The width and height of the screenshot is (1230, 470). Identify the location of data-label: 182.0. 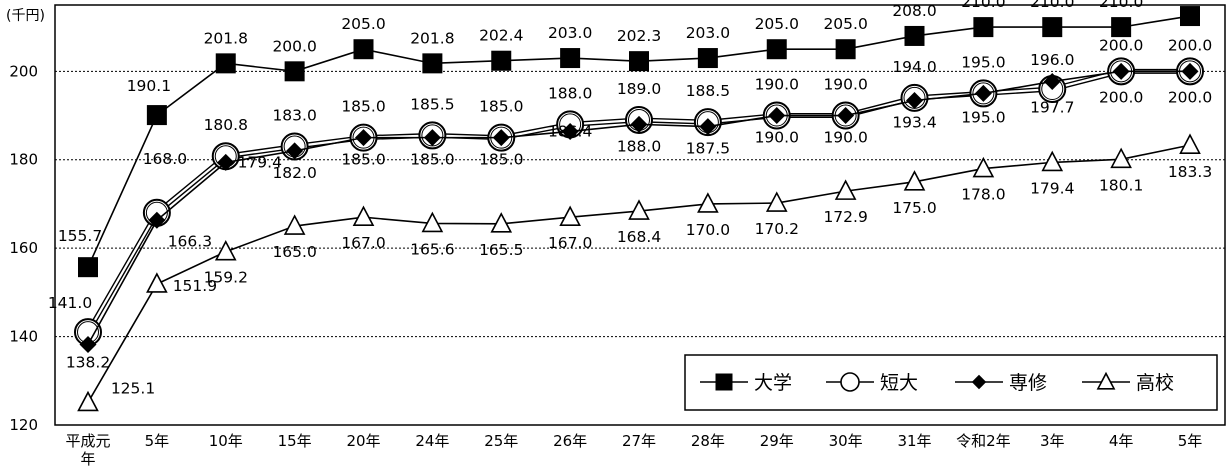
(294, 173).